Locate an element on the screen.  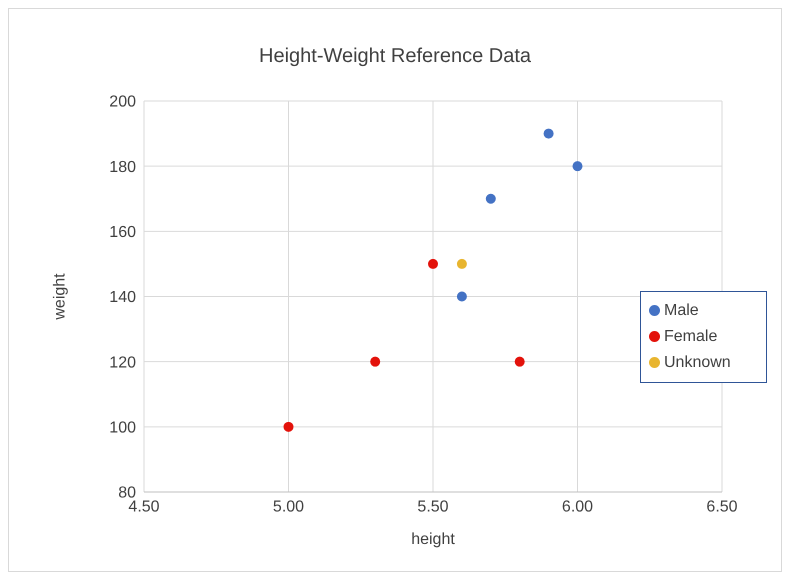
x-axis-title: height is located at coordinates (433, 539).